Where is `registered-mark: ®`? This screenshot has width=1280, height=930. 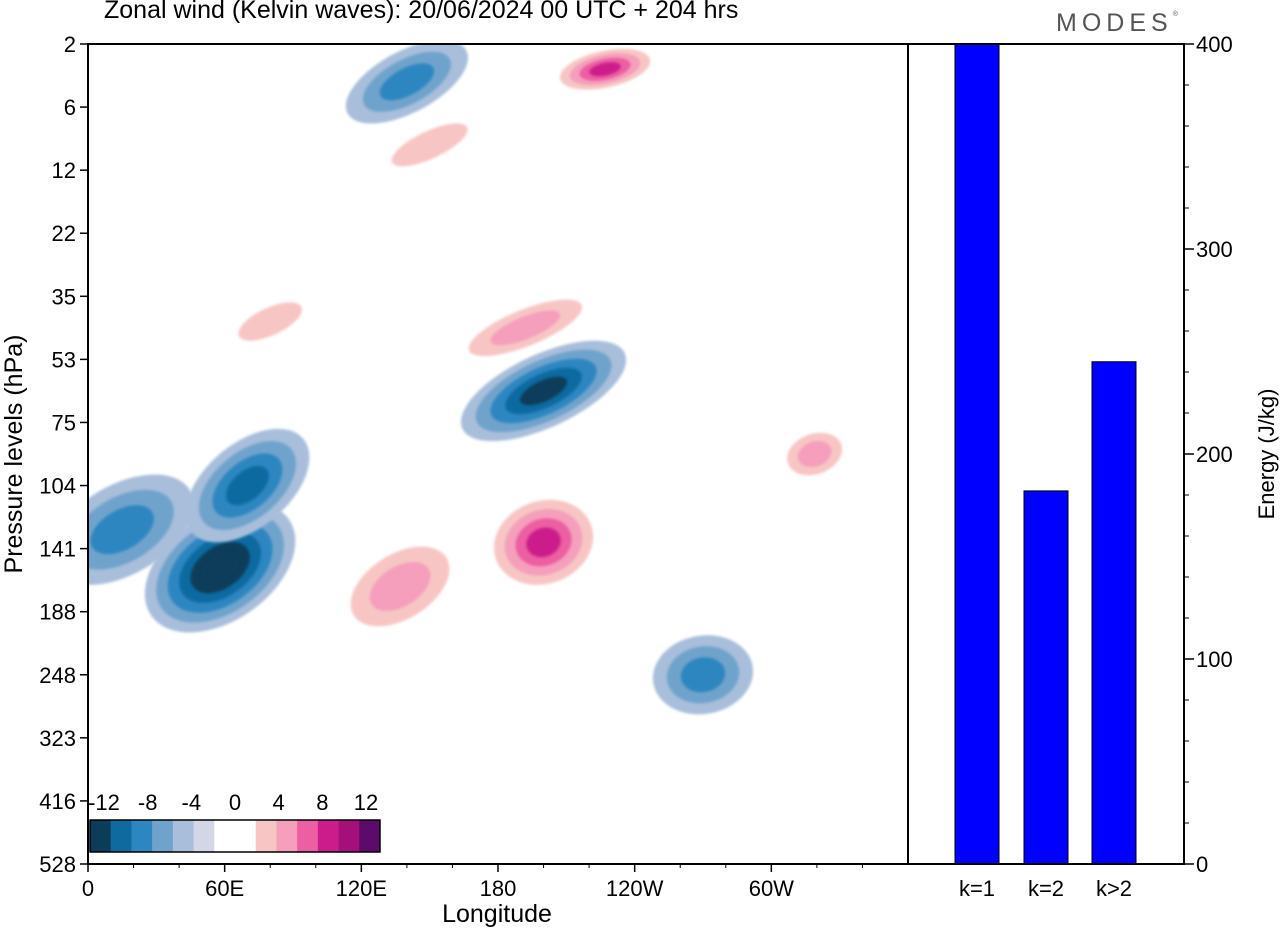
registered-mark: ® is located at coordinates (1175, 14).